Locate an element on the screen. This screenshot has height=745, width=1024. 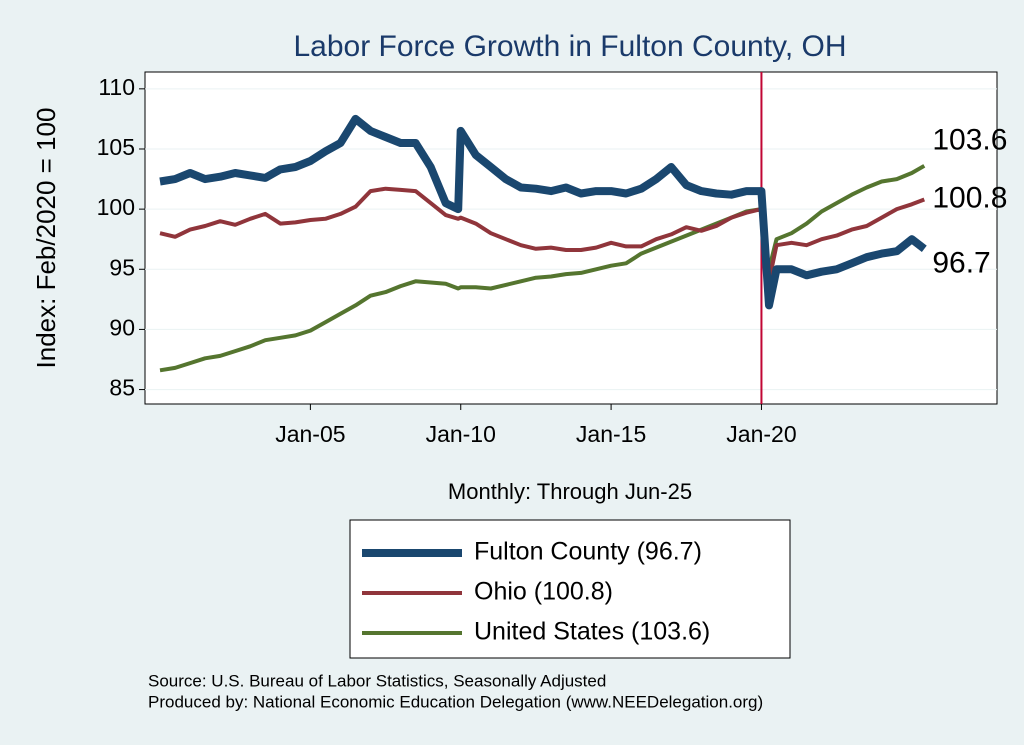
legend-label: Ohio (100.8) is located at coordinates (543, 592).